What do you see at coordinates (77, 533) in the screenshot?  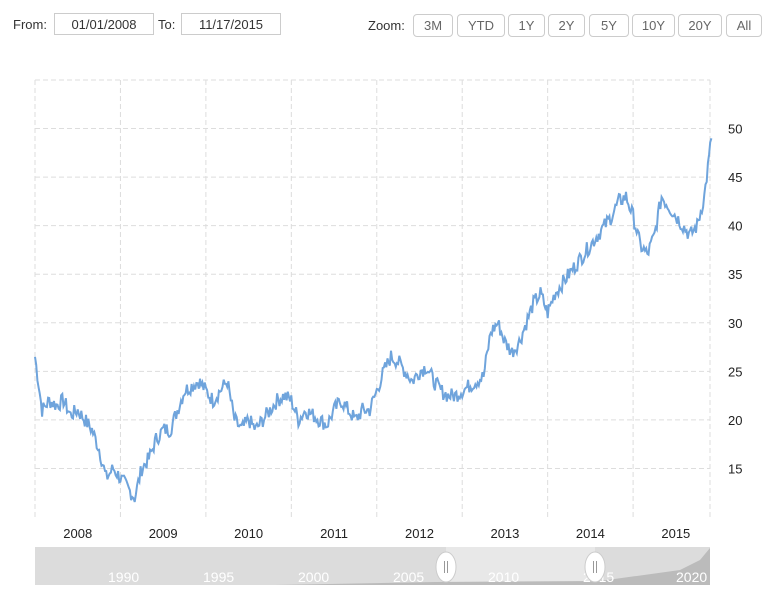 I see `x-tick-label: 2008` at bounding box center [77, 533].